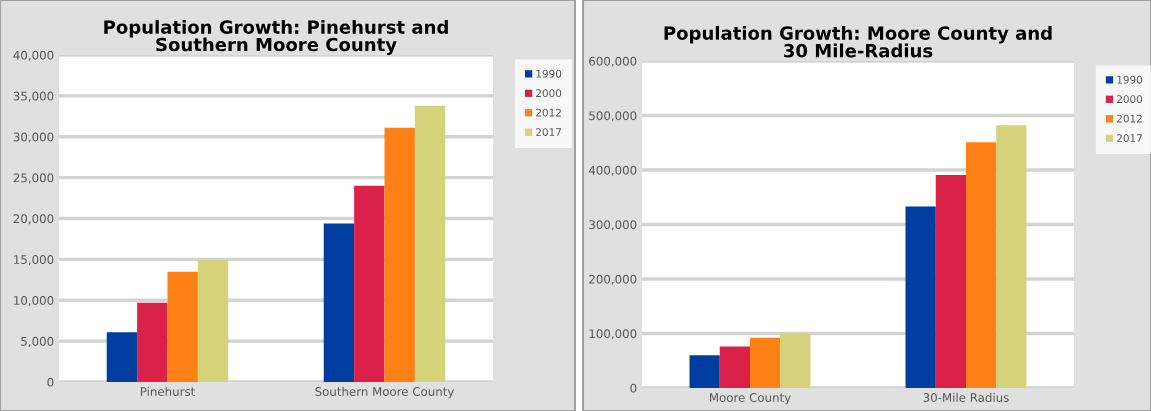  Describe the element at coordinates (750, 399) in the screenshot. I see `x-tick-label: Moore County` at that location.